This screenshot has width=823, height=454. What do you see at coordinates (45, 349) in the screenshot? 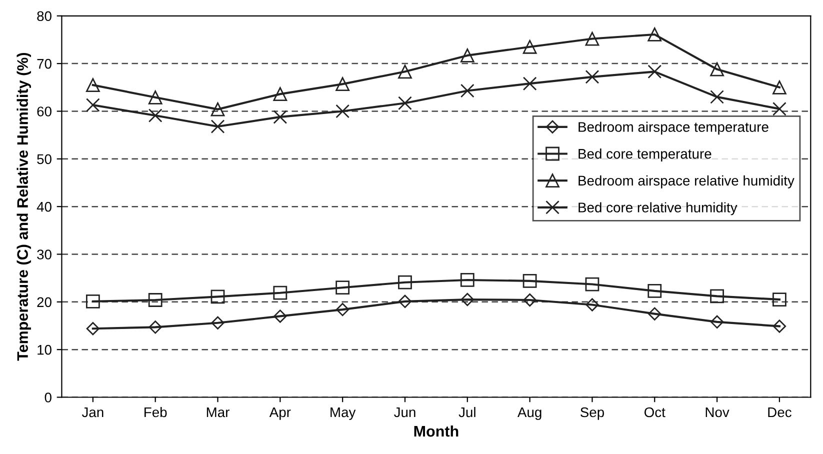
I see `y-tick-label: 10` at bounding box center [45, 349].